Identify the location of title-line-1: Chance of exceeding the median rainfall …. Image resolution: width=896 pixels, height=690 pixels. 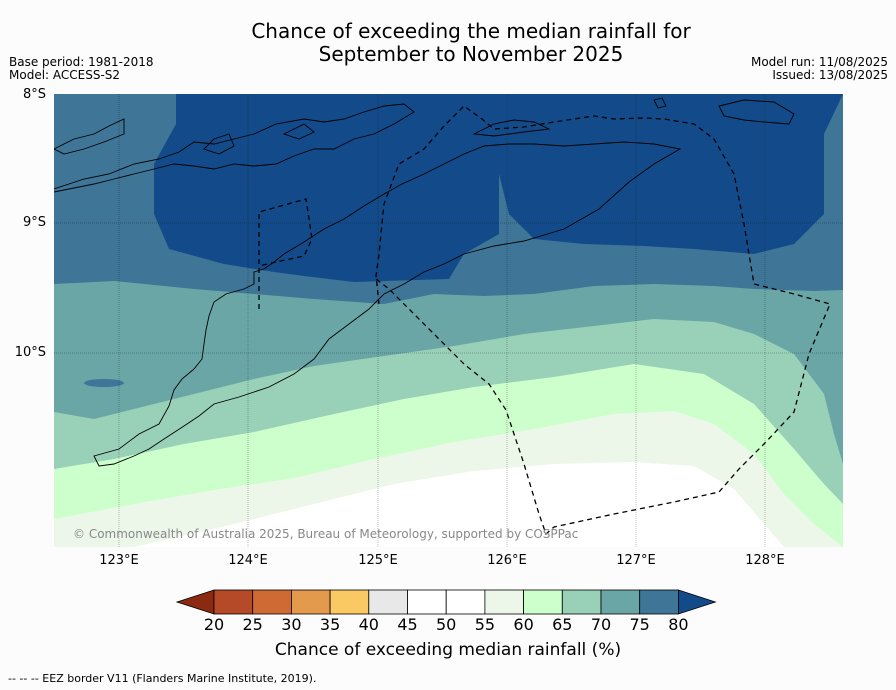
(471, 31).